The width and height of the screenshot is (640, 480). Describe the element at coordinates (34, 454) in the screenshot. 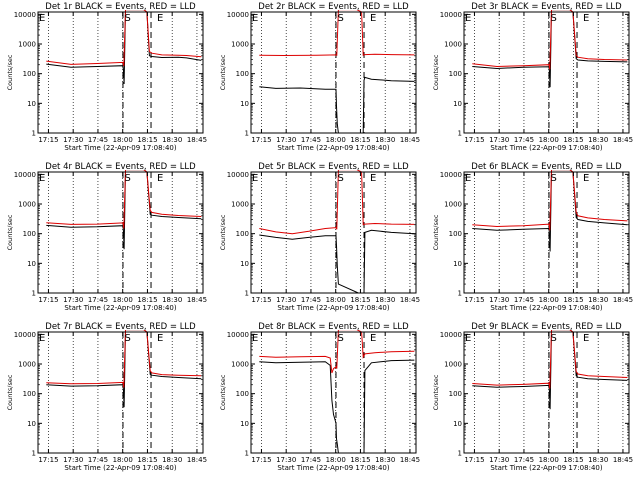

I see `y-tick-label: 1` at that location.